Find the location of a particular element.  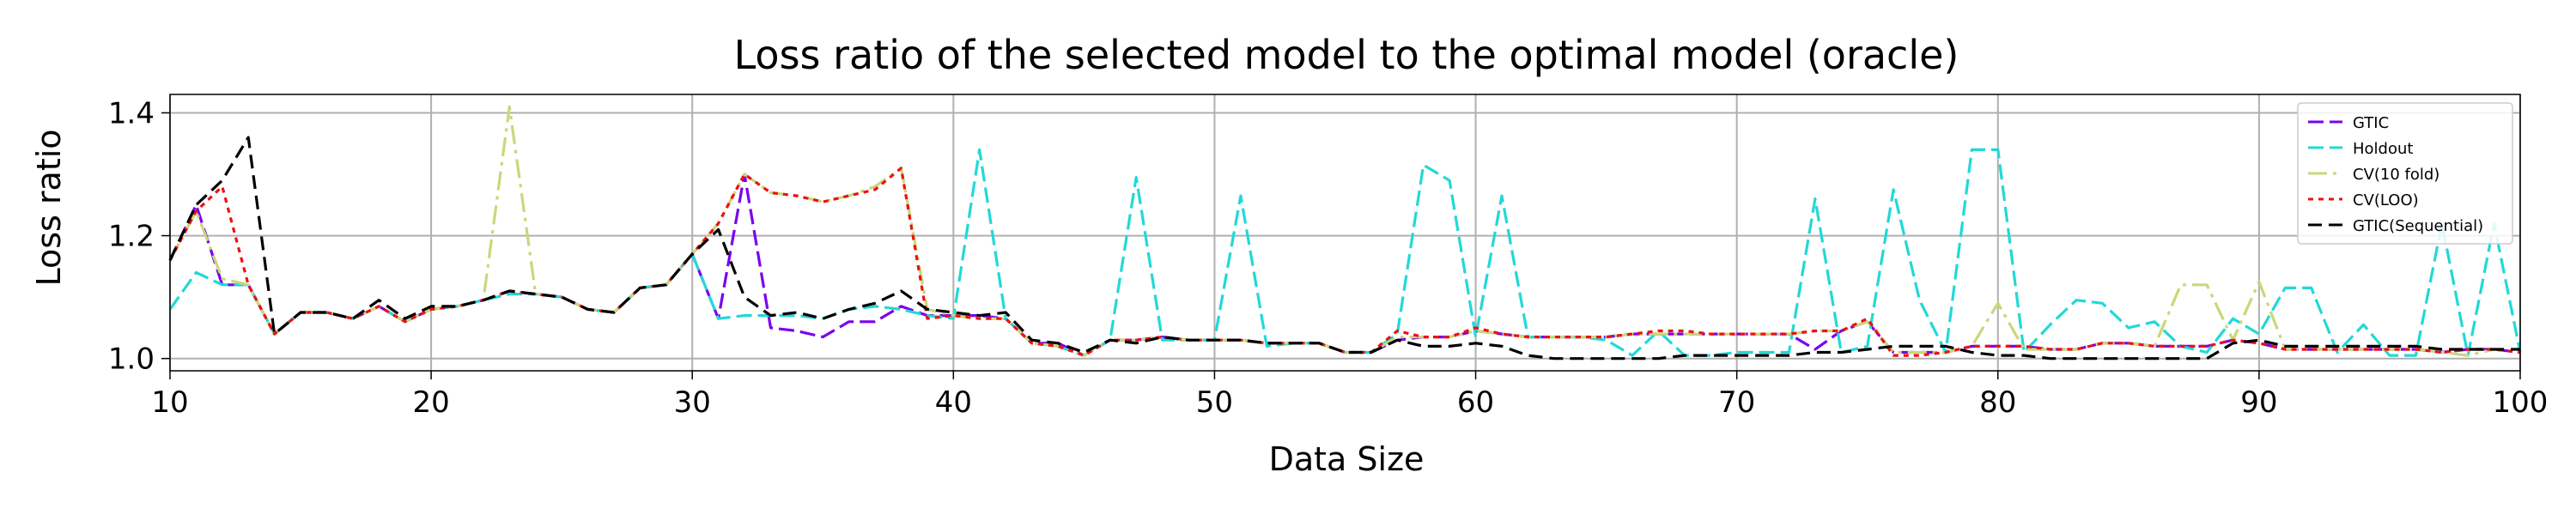

x-tick-label: 60 is located at coordinates (1475, 402).